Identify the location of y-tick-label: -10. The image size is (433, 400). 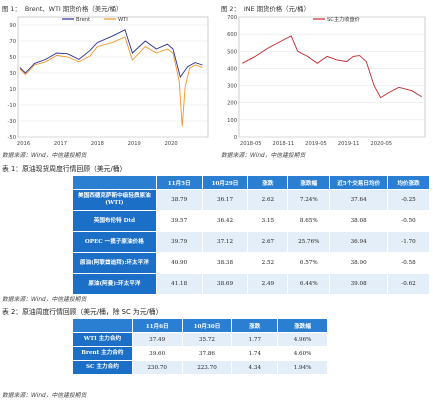
(12, 106).